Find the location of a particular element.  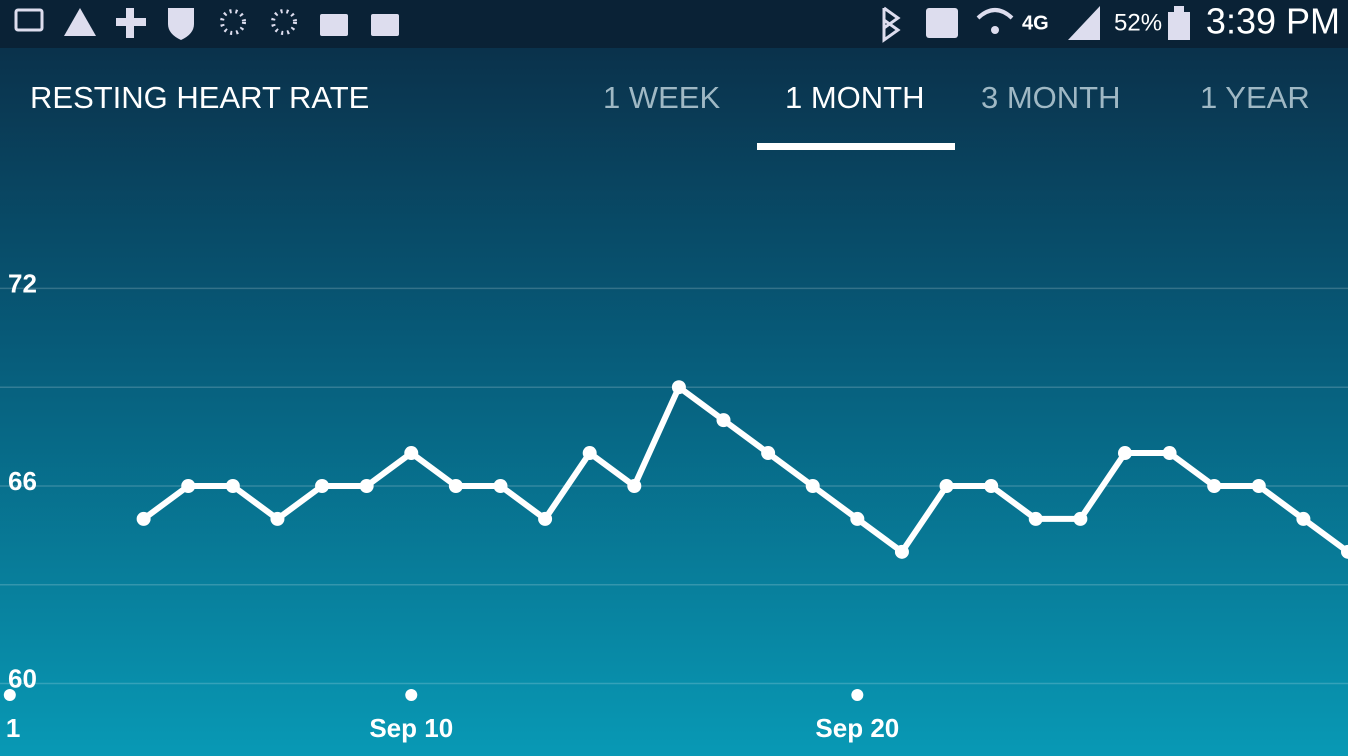

network-type: 4G is located at coordinates (1035, 23).